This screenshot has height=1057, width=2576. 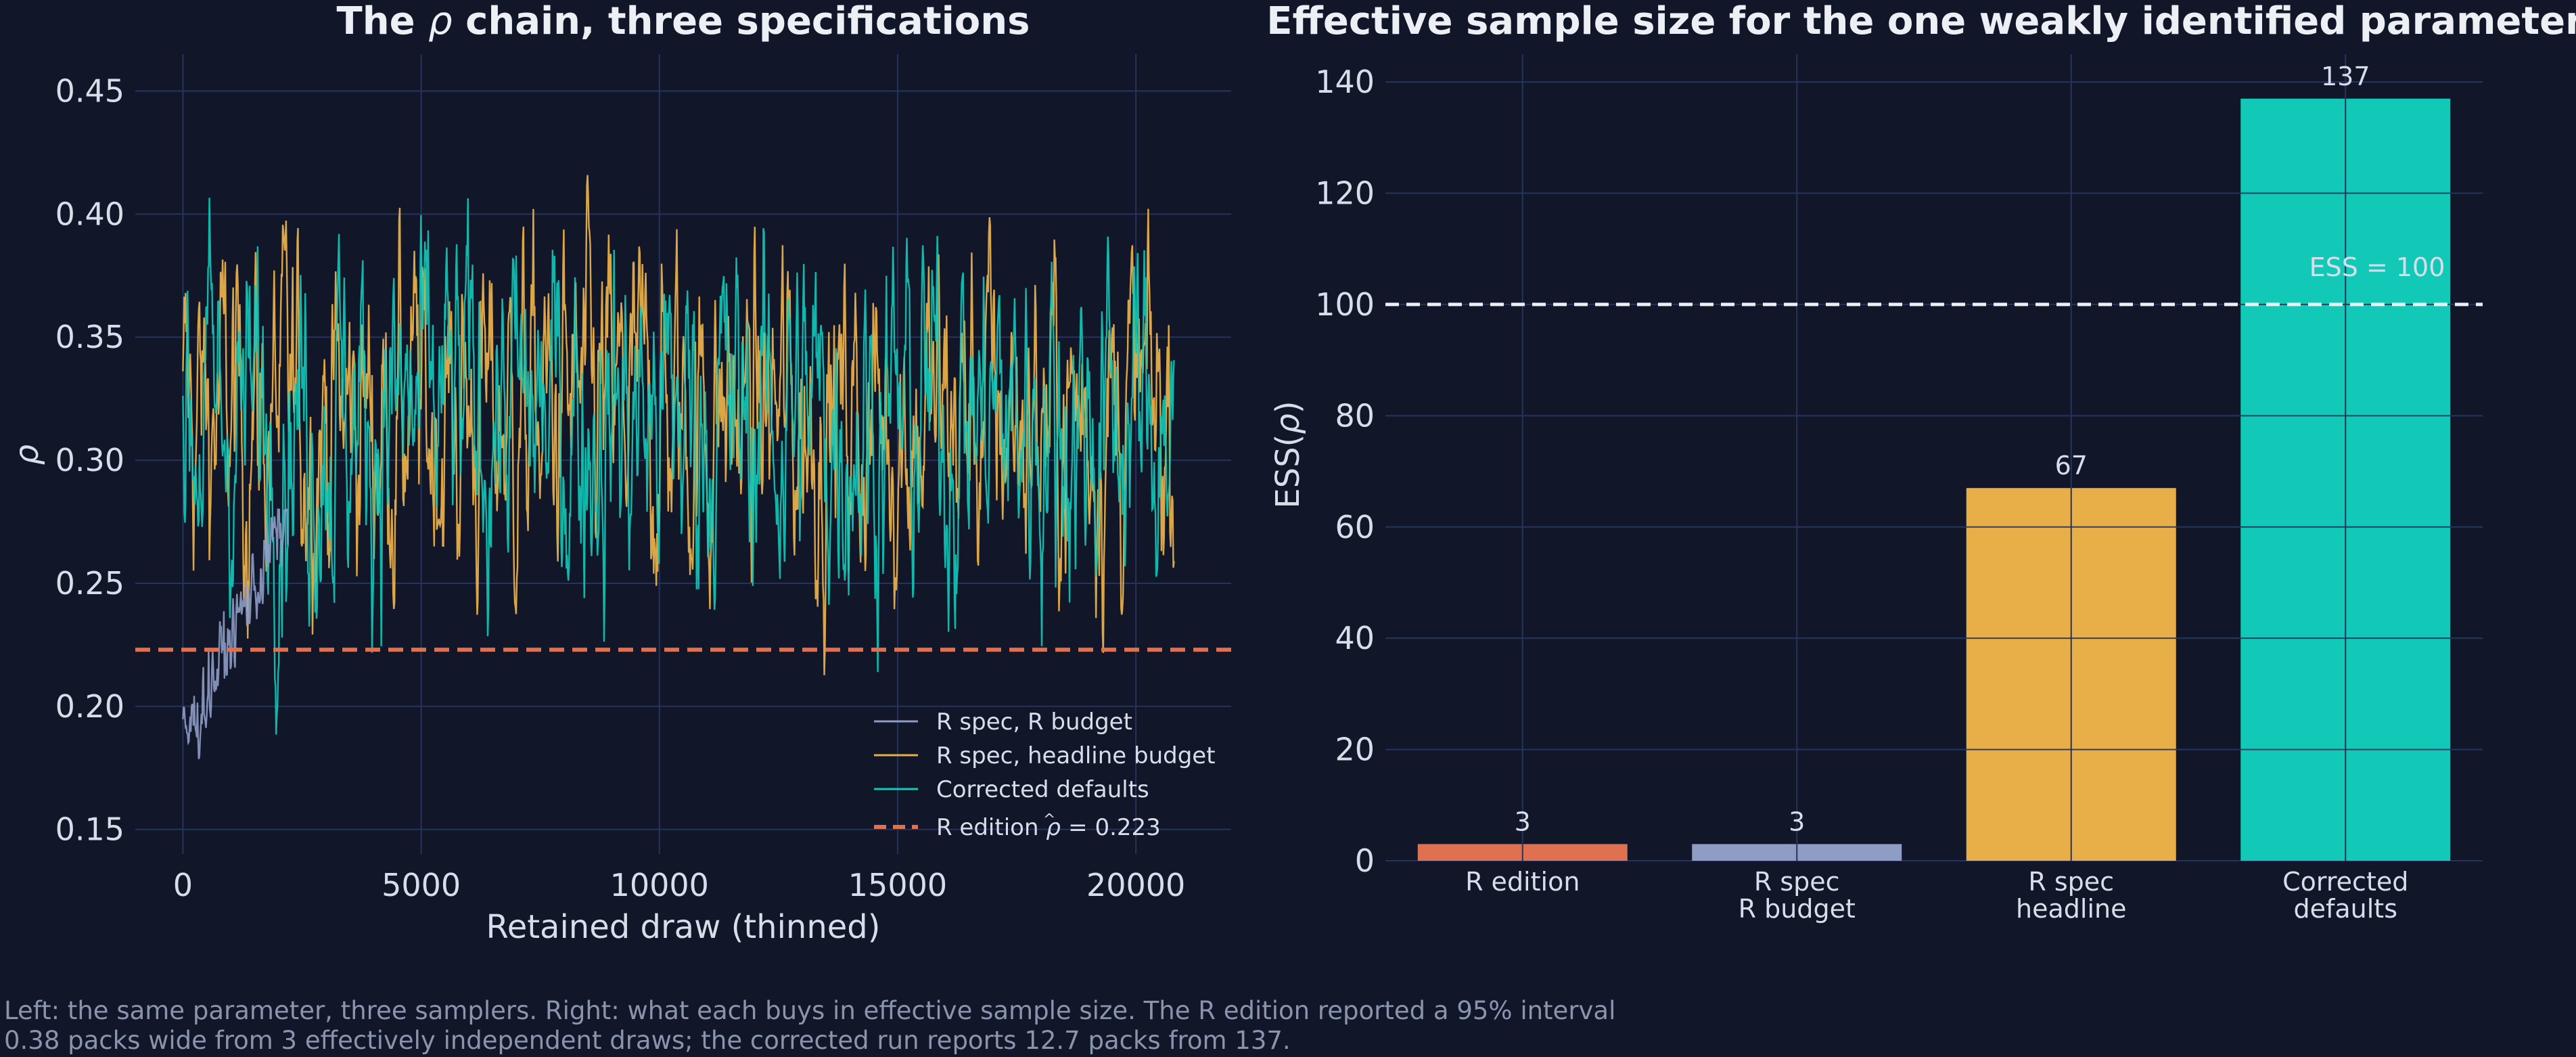 What do you see at coordinates (659, 885) in the screenshot?
I see `trace-x-tick-label-2: 10000` at bounding box center [659, 885].